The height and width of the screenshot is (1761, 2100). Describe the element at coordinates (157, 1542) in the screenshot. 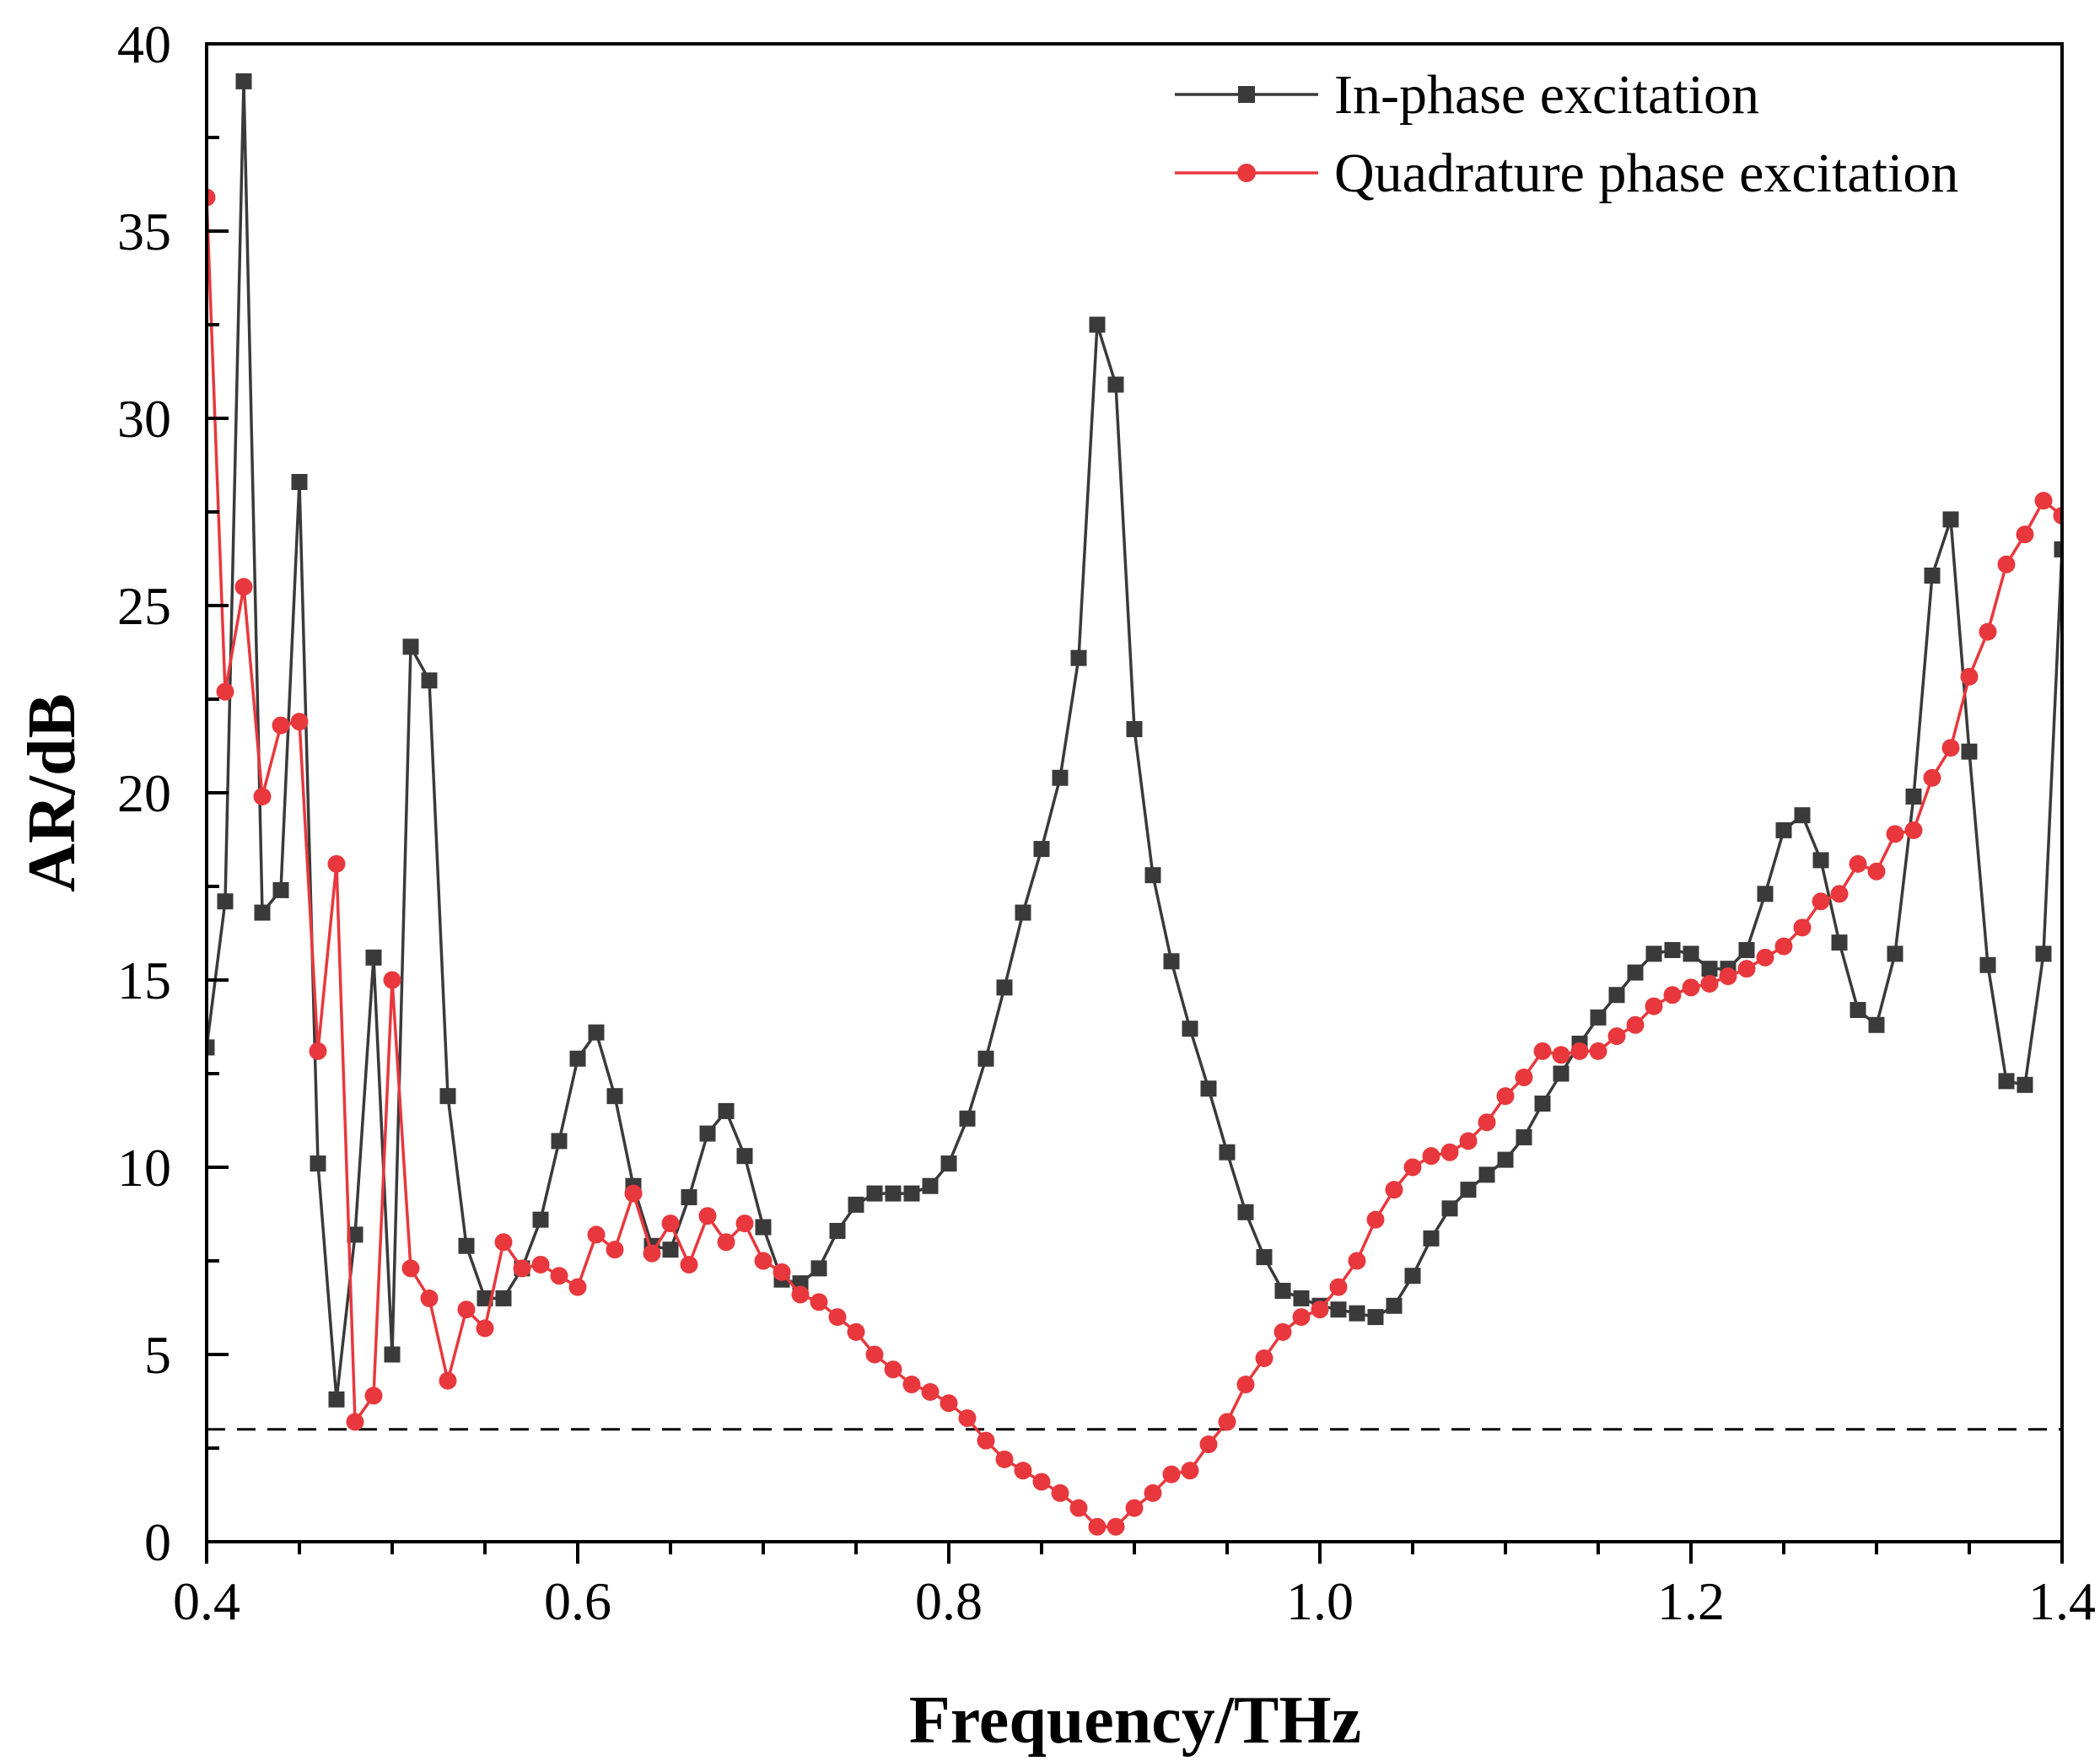

I see `y-tick-label: 0` at that location.